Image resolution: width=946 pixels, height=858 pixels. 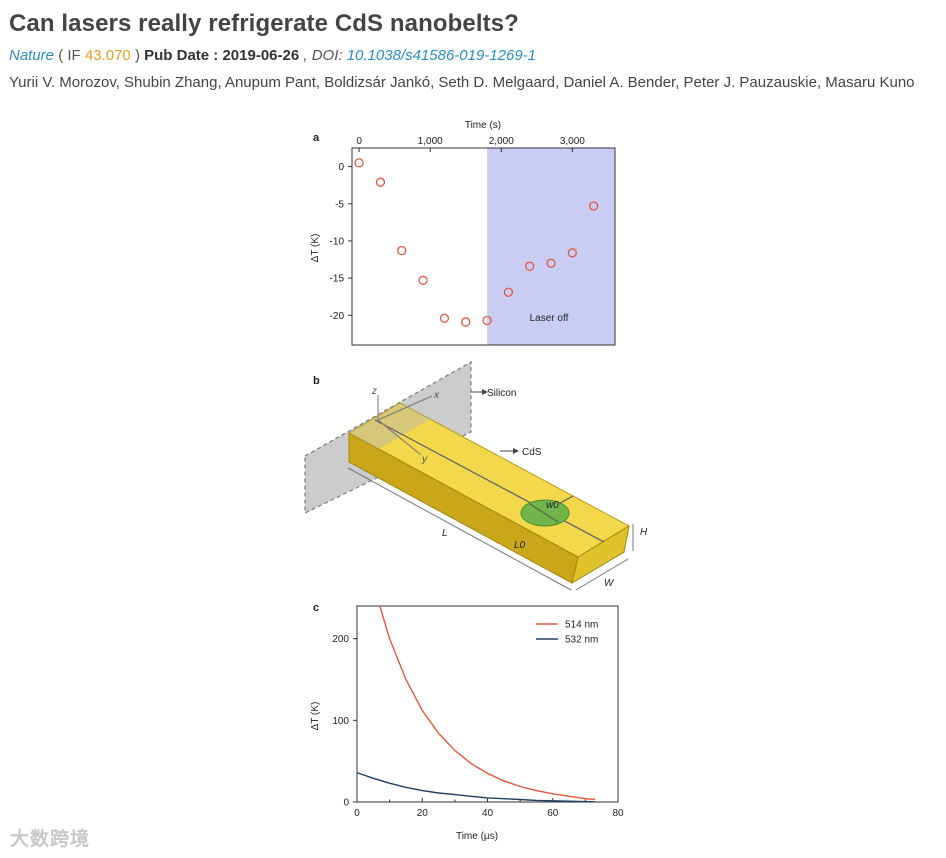 What do you see at coordinates (69, 55) in the screenshot?
I see `impact-factor-open: ( IF` at bounding box center [69, 55].